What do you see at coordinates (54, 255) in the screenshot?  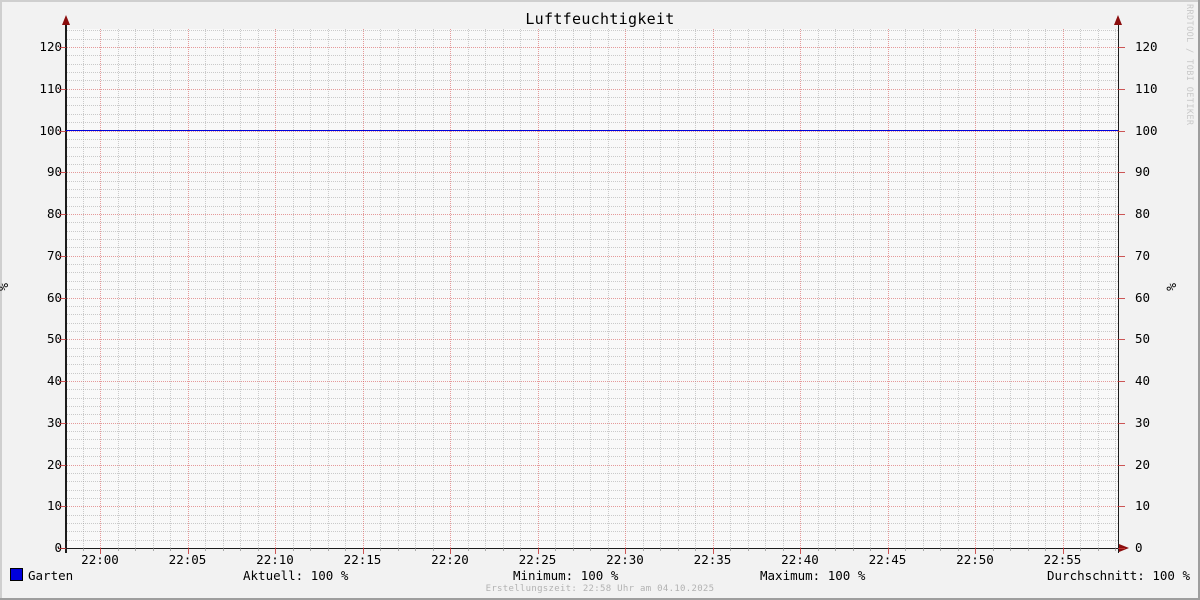 I see `y-tick-label-left: 70` at bounding box center [54, 255].